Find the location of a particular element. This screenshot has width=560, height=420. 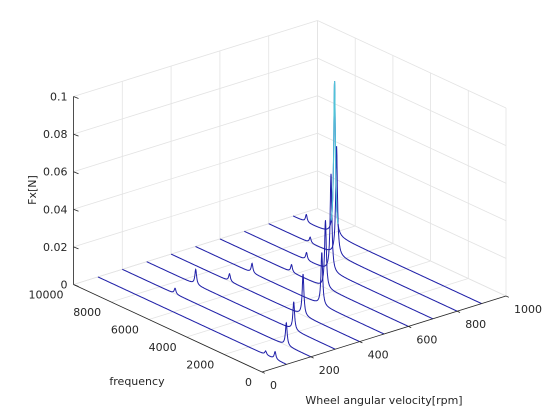

z-tick-label: 0.06 is located at coordinates (55, 172).